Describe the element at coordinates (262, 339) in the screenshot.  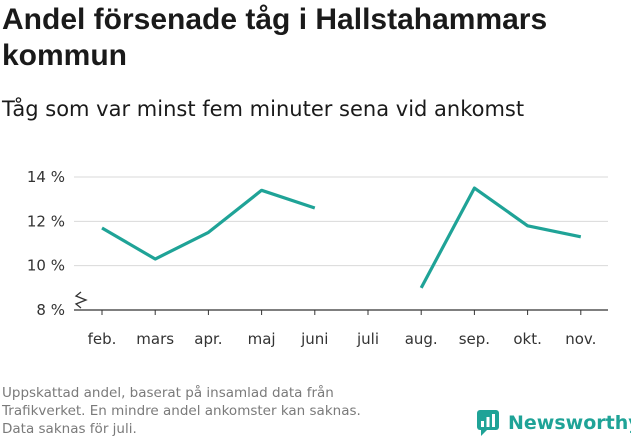
I see `x-tick-label: maj` at that location.